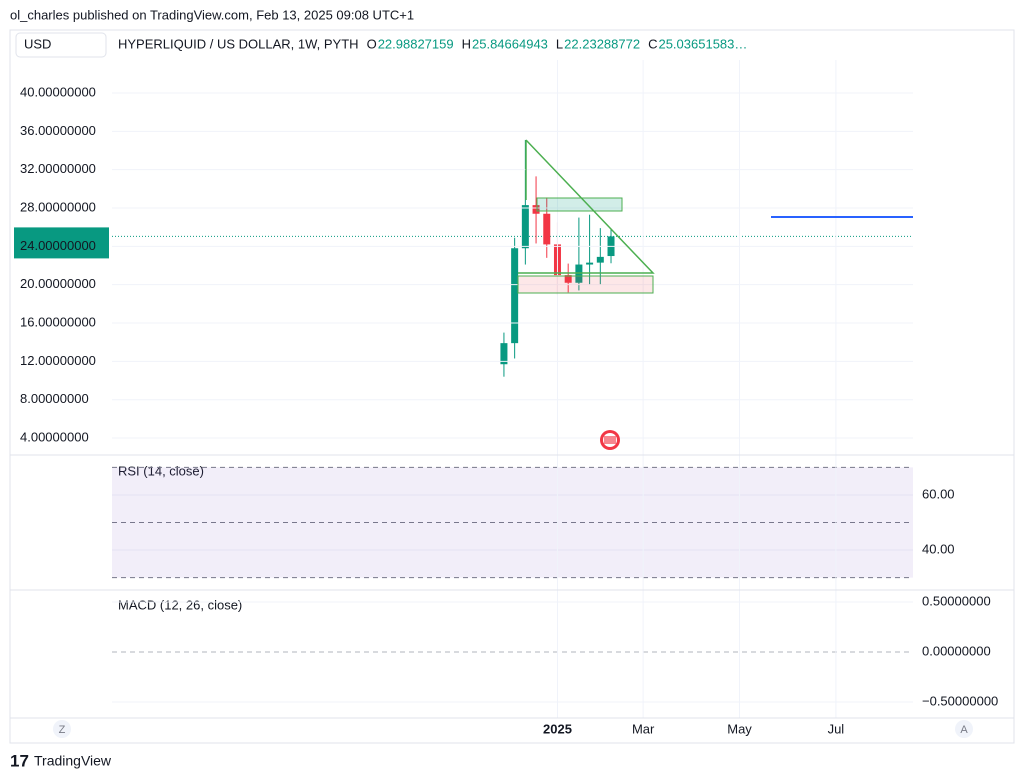 The image size is (1024, 779). I want to click on ohlc-value: 22.98827159, so click(416, 43).